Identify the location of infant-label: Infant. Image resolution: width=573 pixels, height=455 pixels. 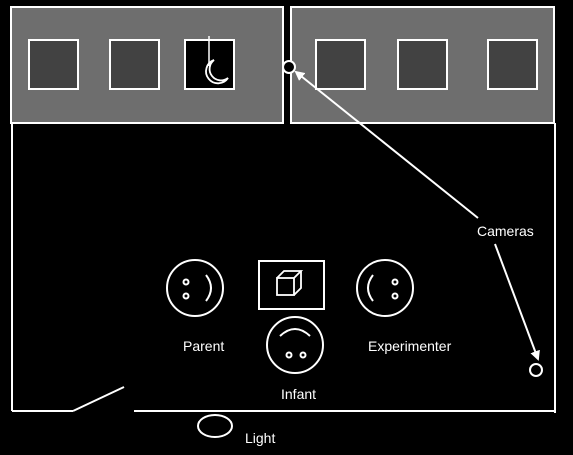
(298, 394).